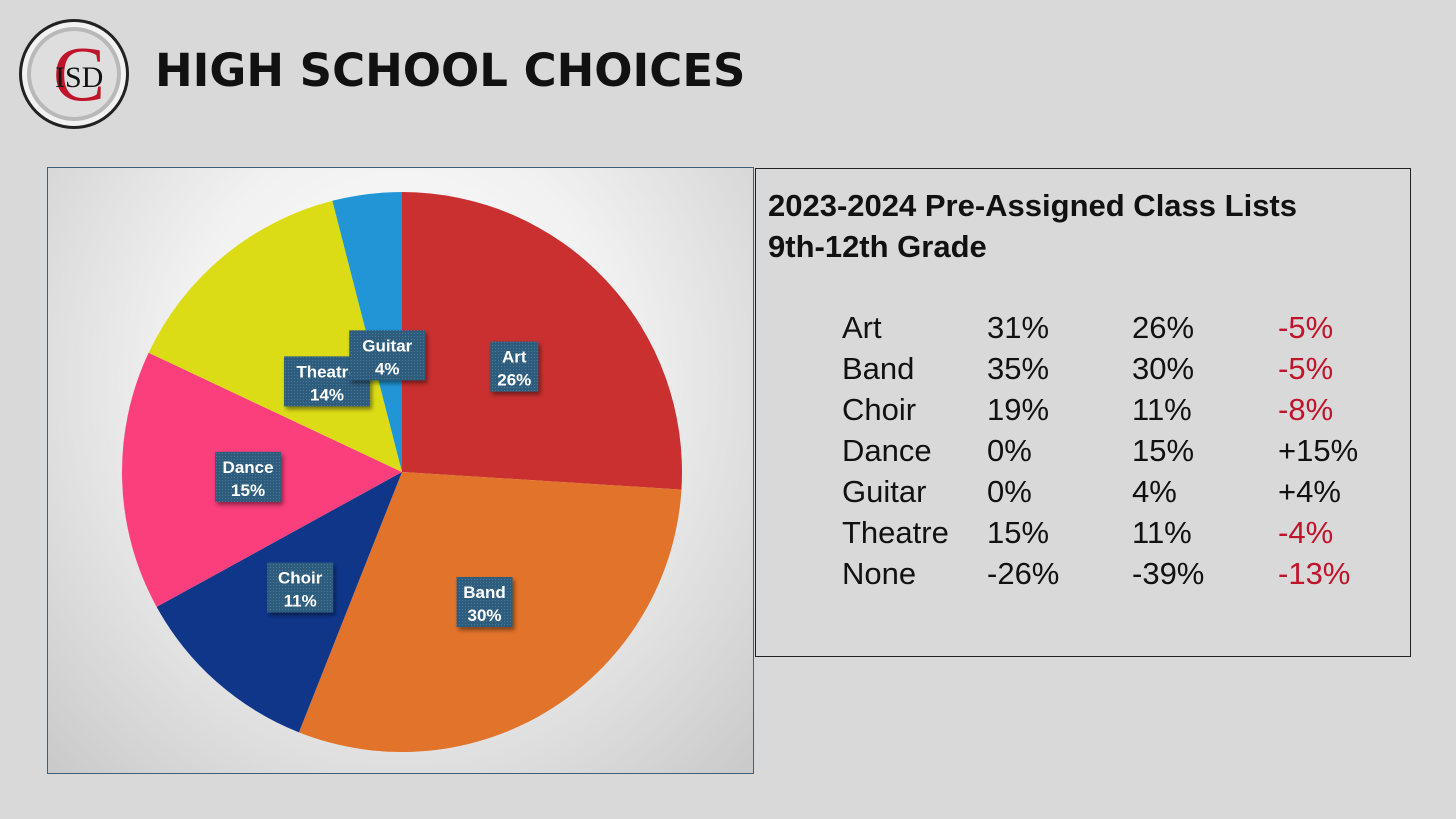 The width and height of the screenshot is (1456, 819). I want to click on row-change: -13%, so click(1314, 573).